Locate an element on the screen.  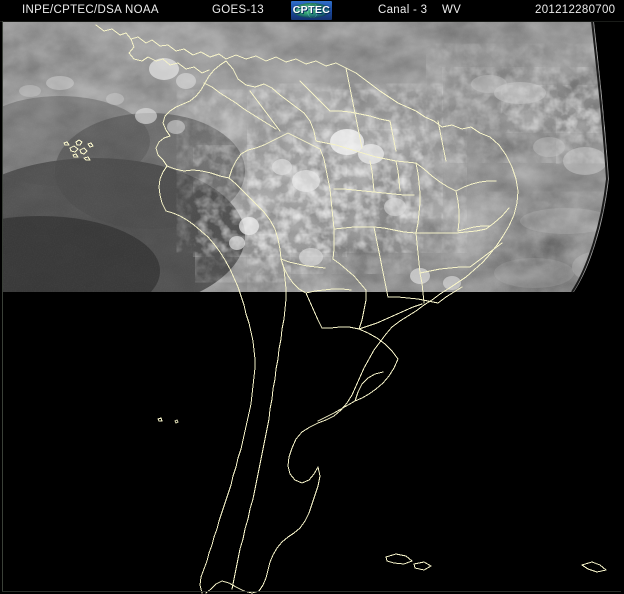
cptec-logo-text: CPTEC is located at coordinates (311, 10).